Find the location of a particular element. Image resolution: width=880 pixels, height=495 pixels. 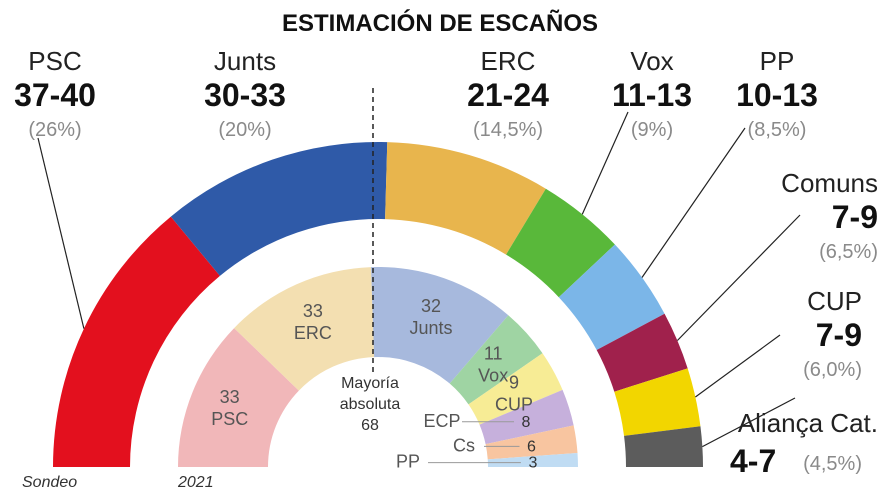

inner-segment-cs is located at coordinates (531, 442).